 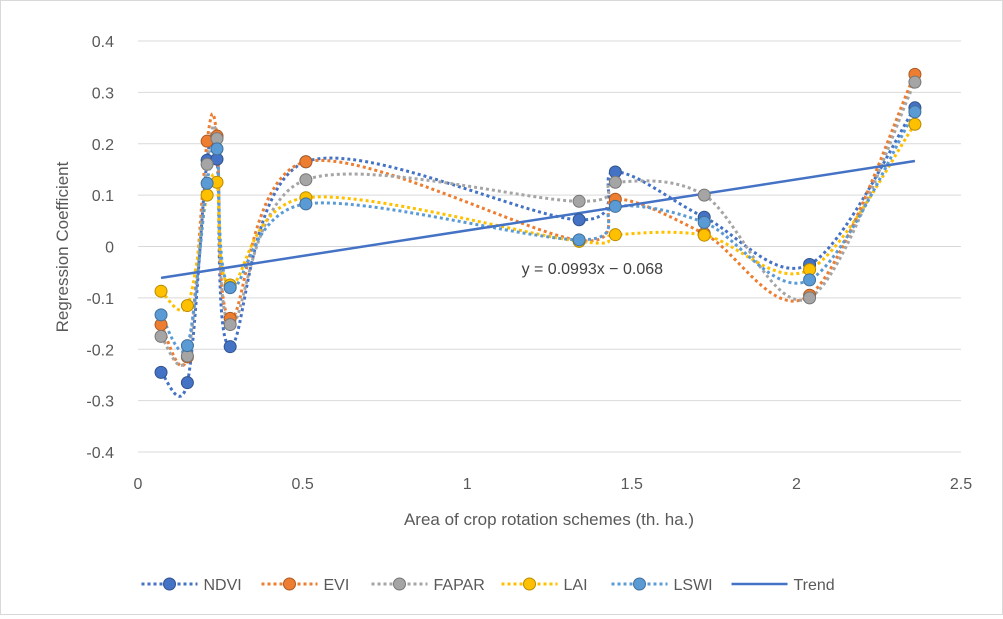 I want to click on x-tick-label: 1.5, so click(x=632, y=484).